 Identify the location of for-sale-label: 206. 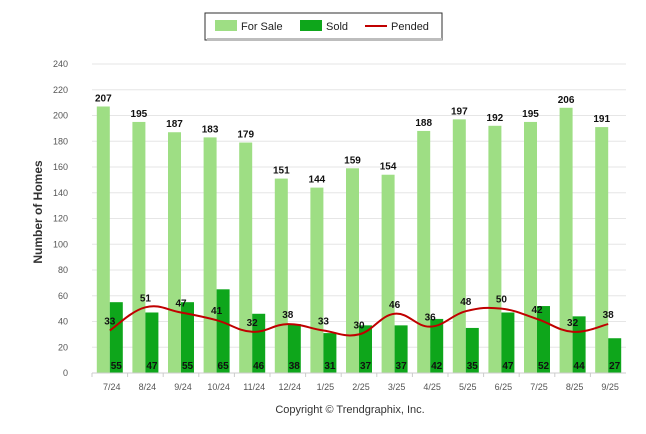
(566, 100).